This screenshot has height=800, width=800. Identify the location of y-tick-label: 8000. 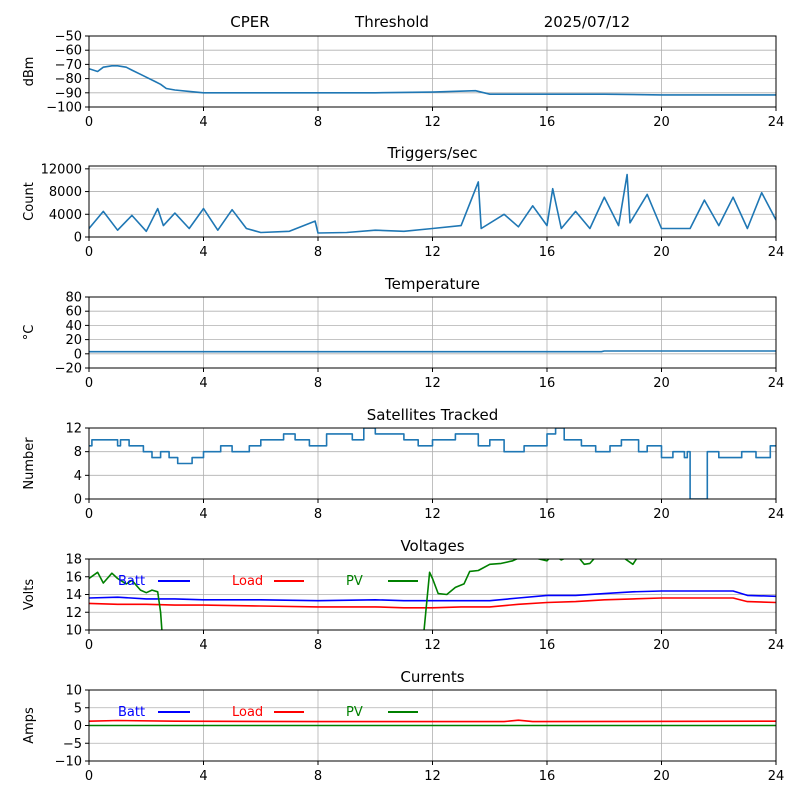
(65, 192).